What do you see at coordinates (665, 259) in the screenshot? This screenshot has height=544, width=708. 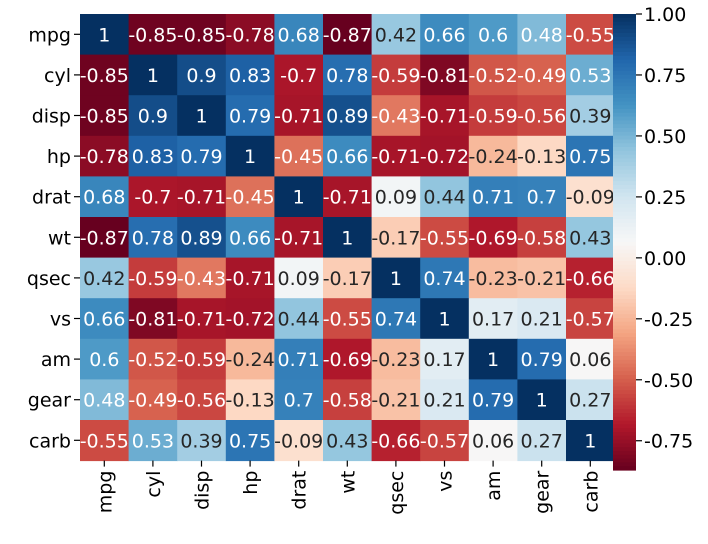 I see `colorbar-tick-label: 0.00` at bounding box center [665, 259].